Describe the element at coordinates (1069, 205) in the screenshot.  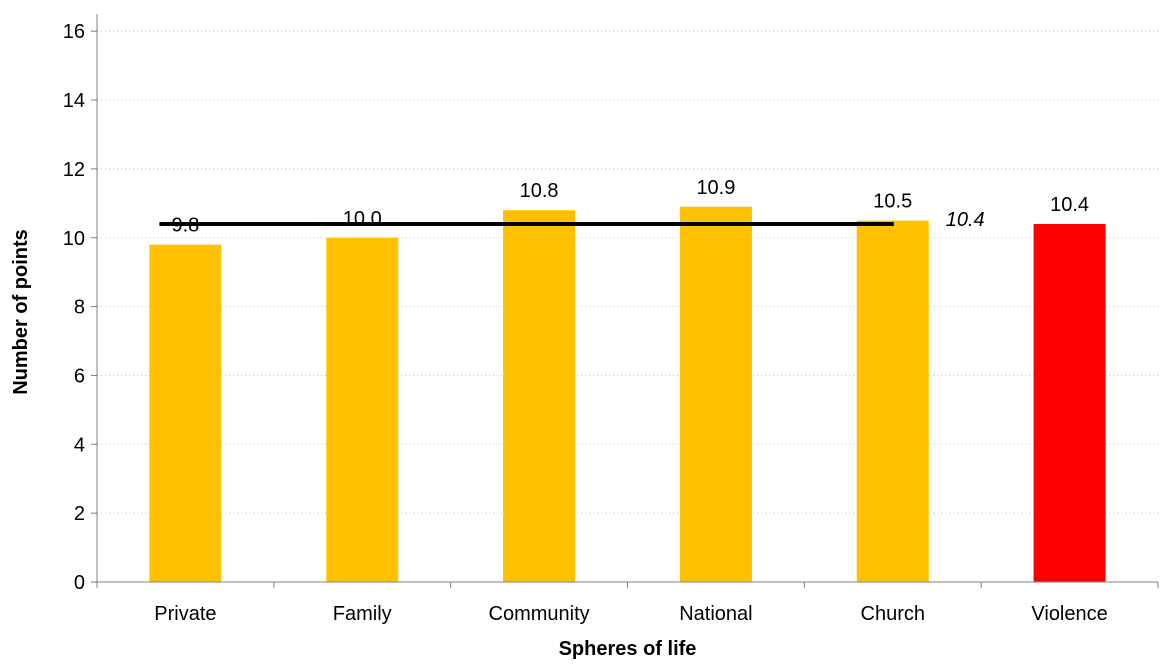
I see `data-label-violence: 10.4` at that location.